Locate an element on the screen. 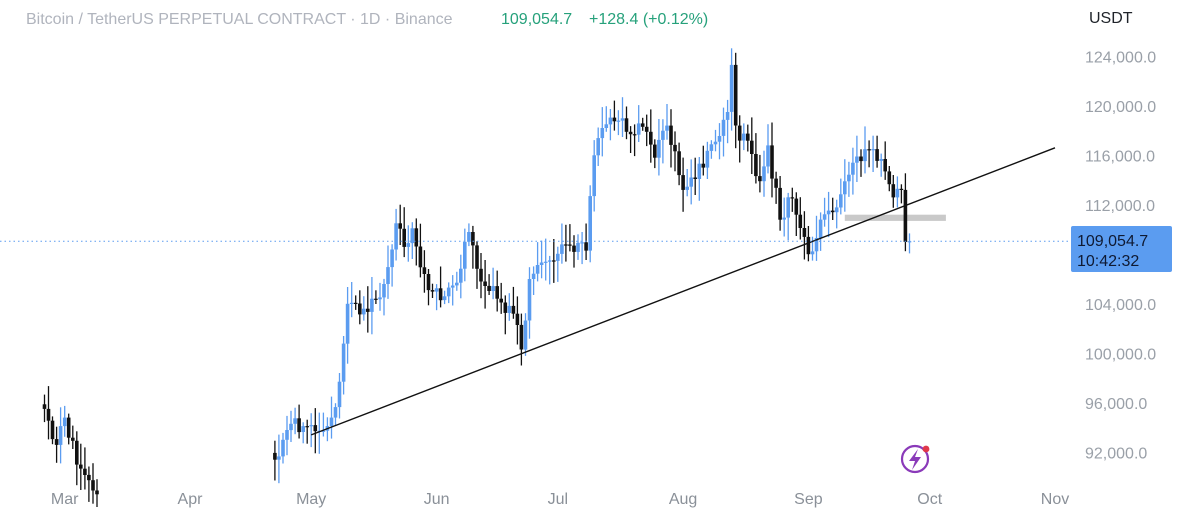  support-zone-rect is located at coordinates (895, 217).